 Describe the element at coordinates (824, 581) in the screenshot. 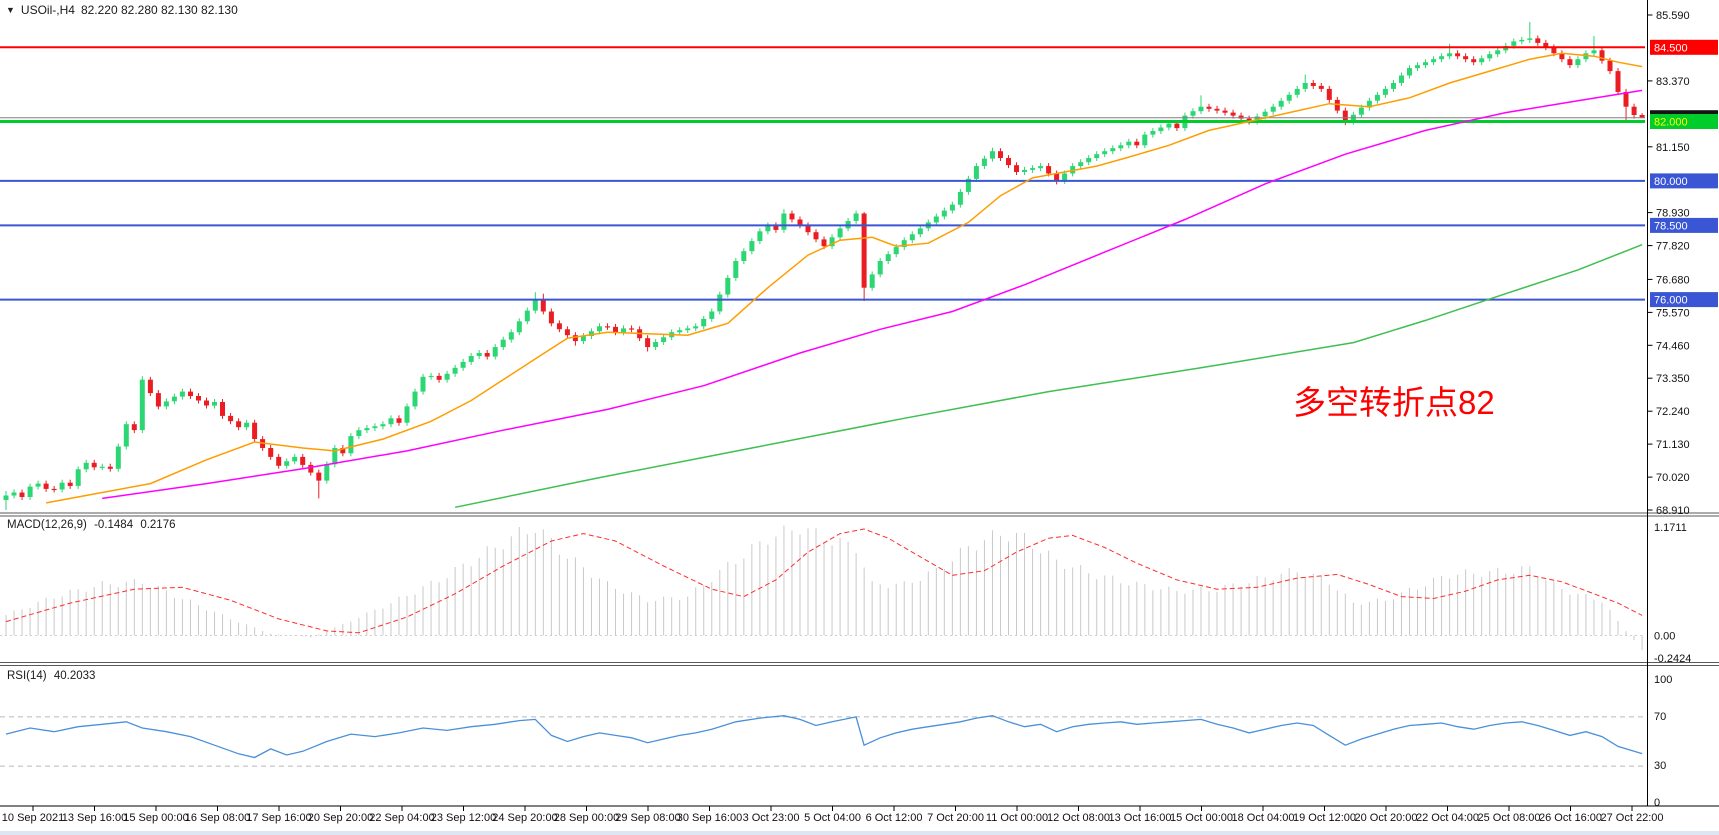

I see `macd-signal-line` at that location.